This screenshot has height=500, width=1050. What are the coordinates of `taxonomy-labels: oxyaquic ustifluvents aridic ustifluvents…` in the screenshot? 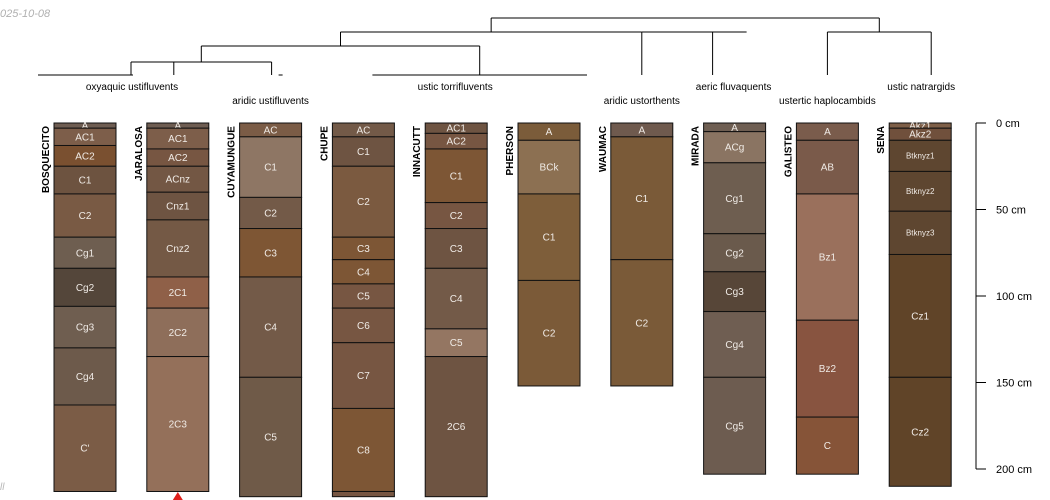 It's located at (520, 94).